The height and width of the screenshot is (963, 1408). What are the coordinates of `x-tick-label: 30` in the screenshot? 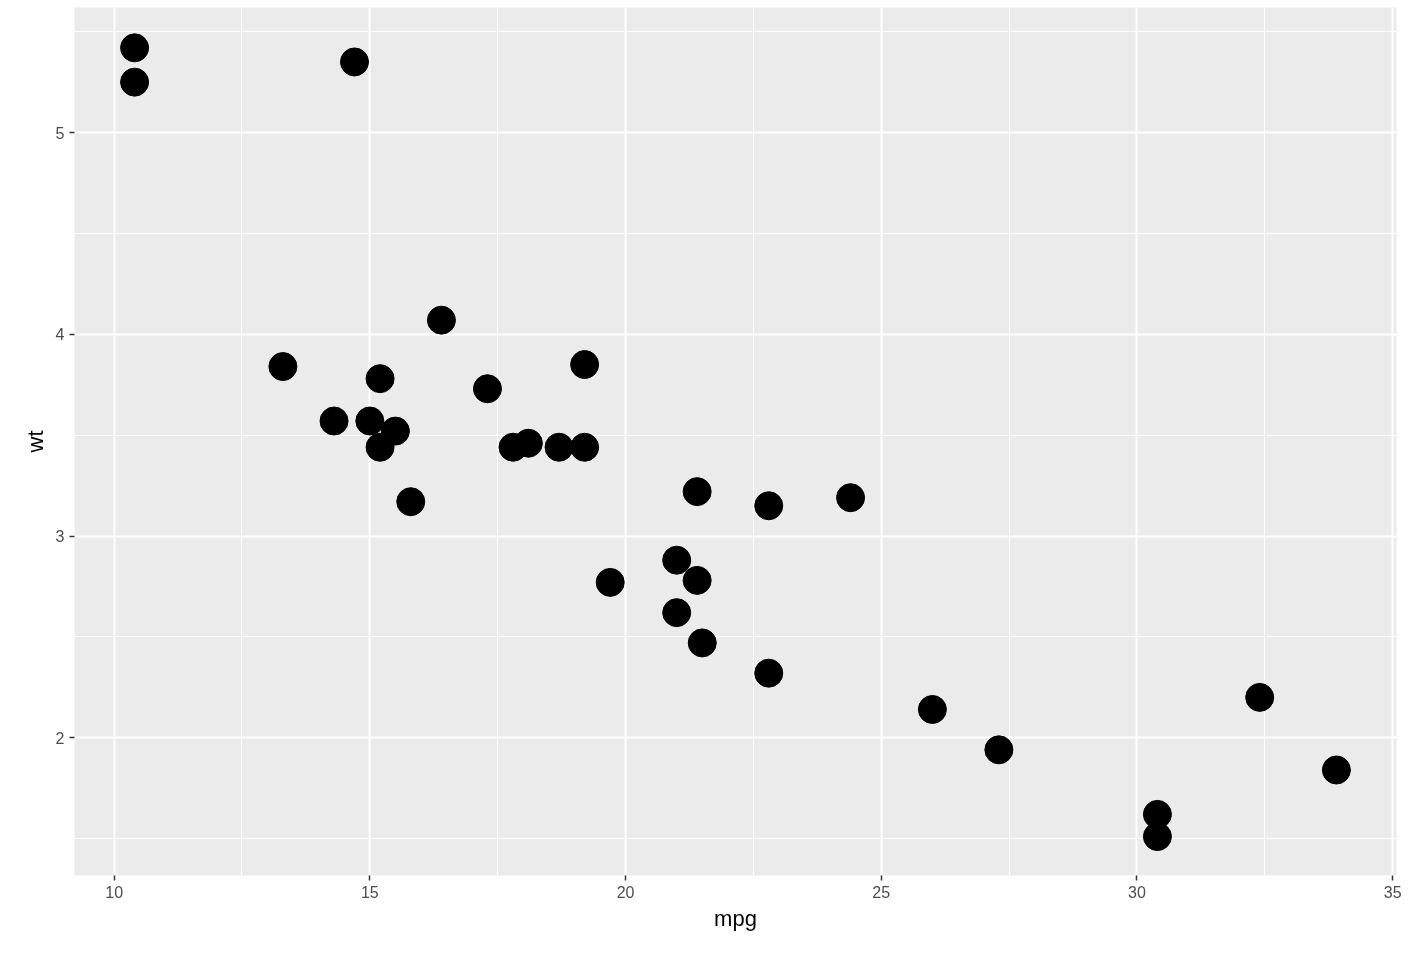 It's located at (1137, 892).